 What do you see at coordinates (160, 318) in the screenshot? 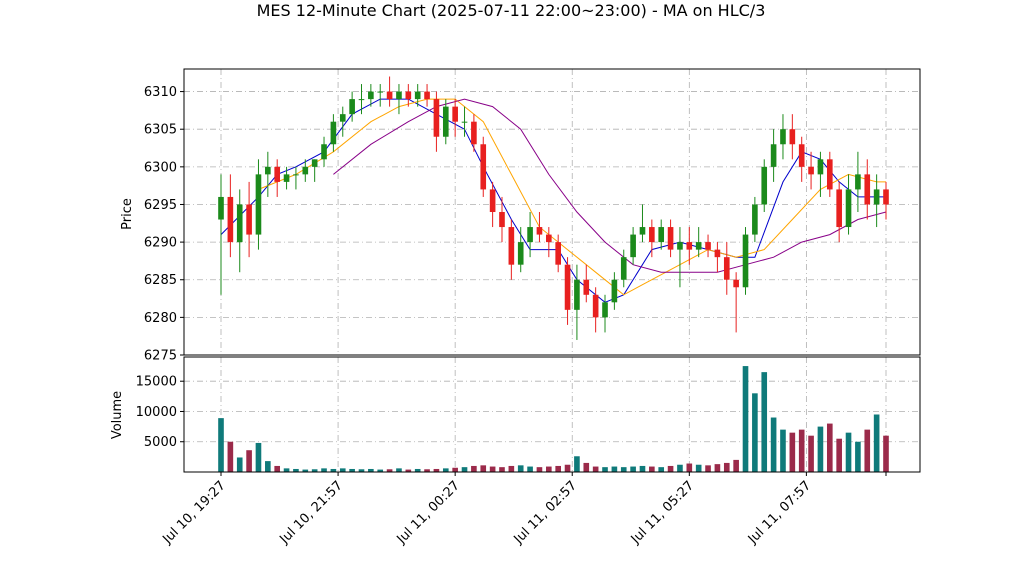
I see `price-tick-label: 6280` at bounding box center [160, 318].